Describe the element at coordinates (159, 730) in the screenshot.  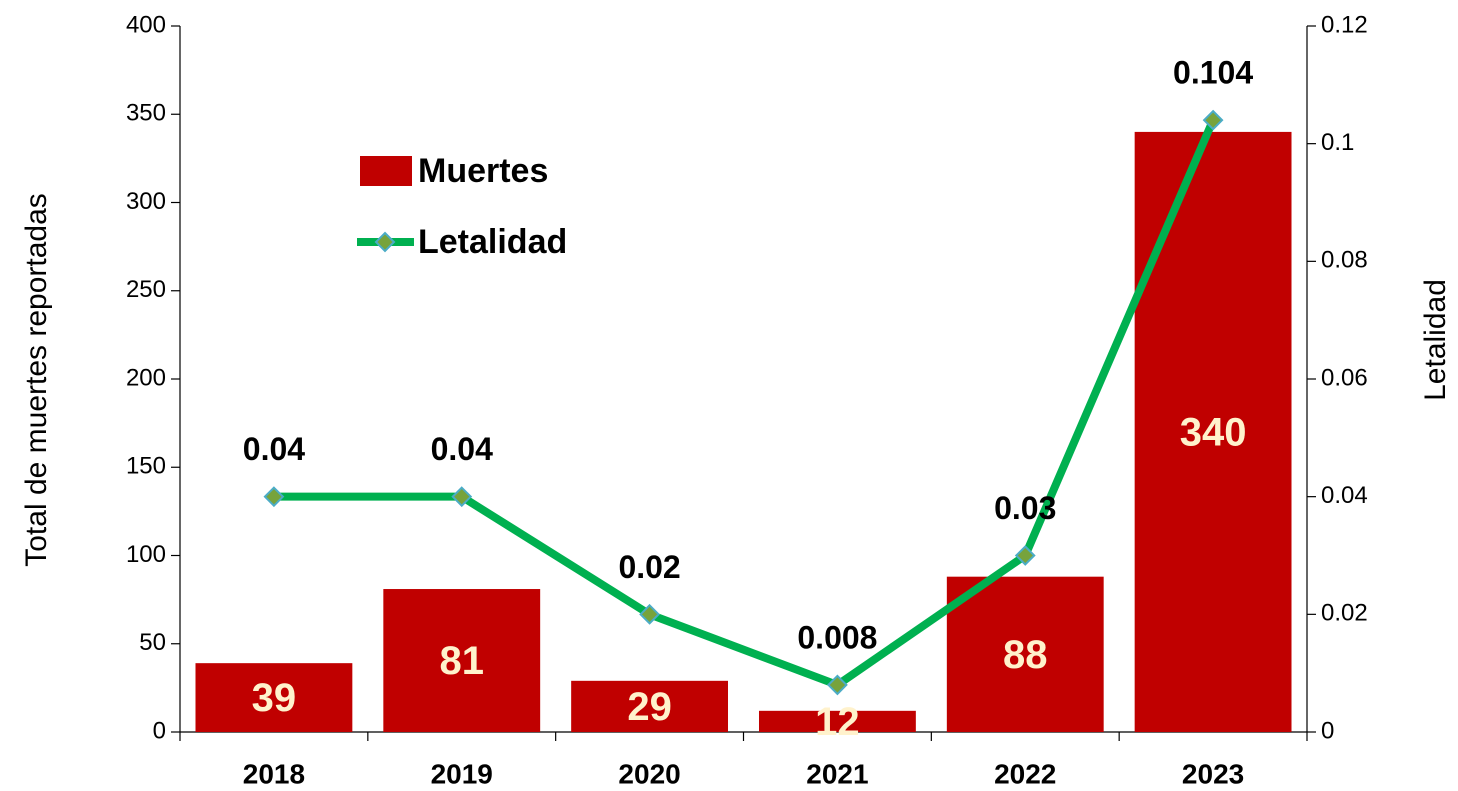
I see `y-tick-label: 0` at that location.